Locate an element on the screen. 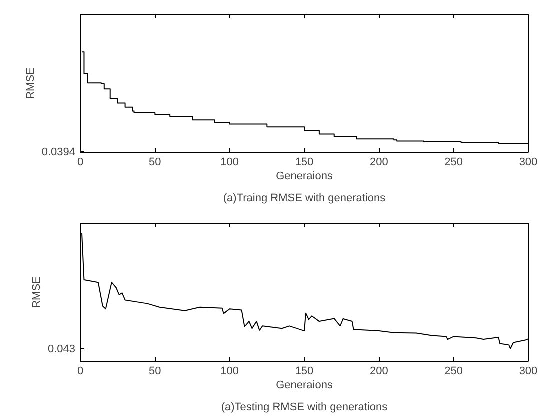 The height and width of the screenshot is (419, 538). text: (a)Testing RMSE with generations is located at coordinates (304, 408).